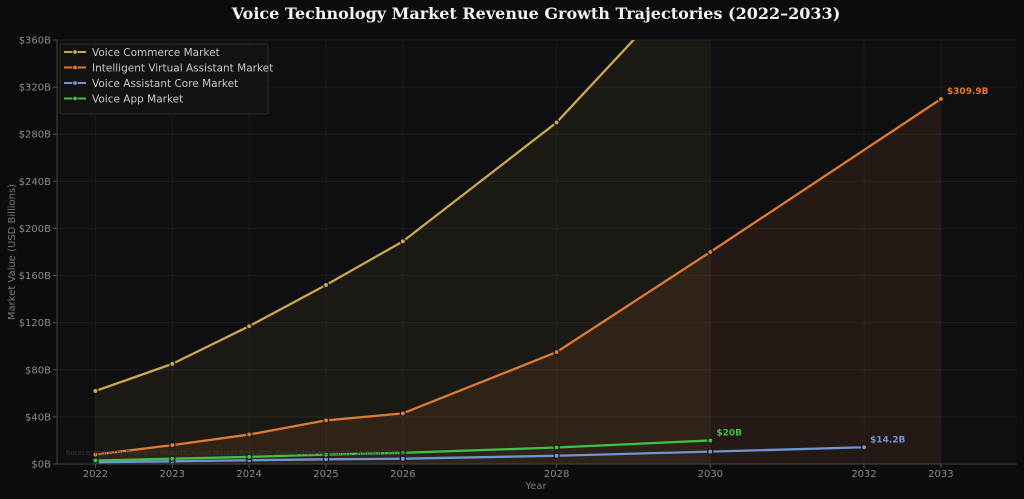  I want to click on legend-box, so click(164, 79).